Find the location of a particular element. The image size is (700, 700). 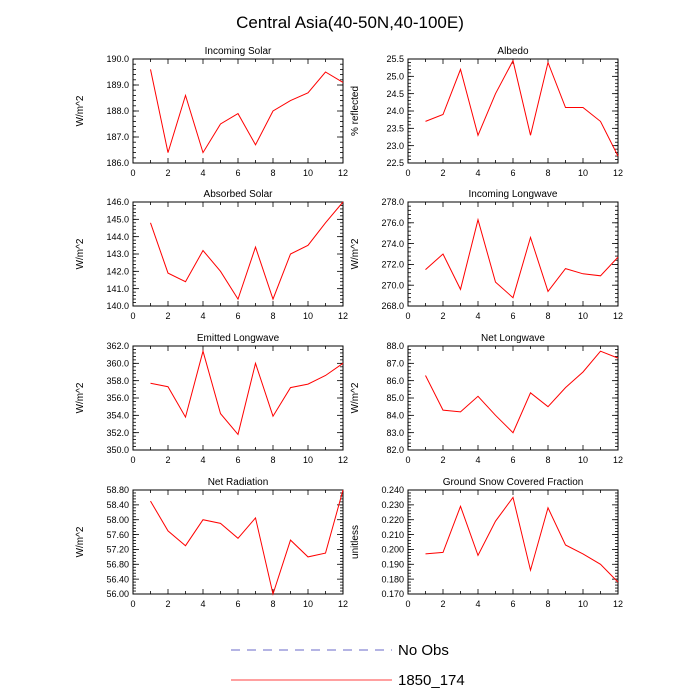

y-tick-label: 190.0 is located at coordinates (117, 59).